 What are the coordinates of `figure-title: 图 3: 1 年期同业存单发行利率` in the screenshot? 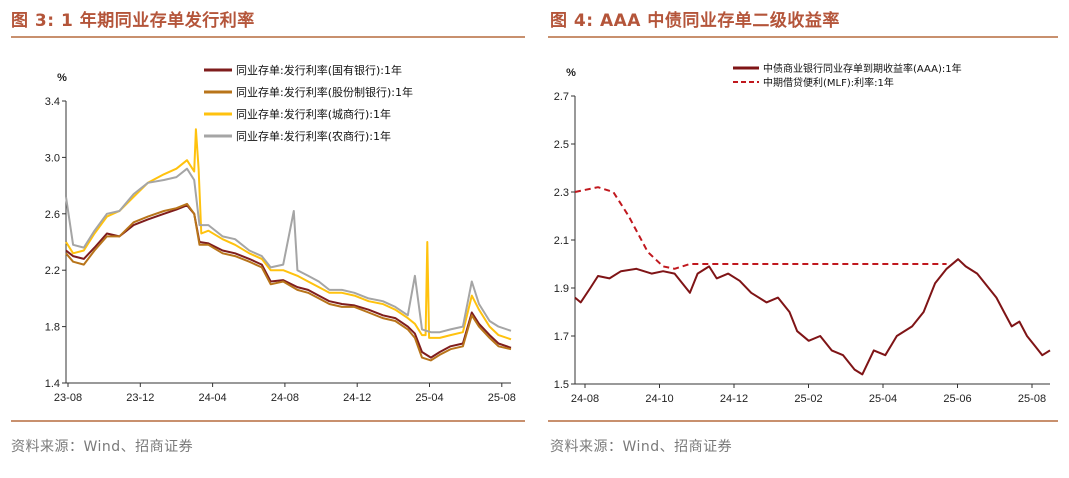 It's located at (133, 21).